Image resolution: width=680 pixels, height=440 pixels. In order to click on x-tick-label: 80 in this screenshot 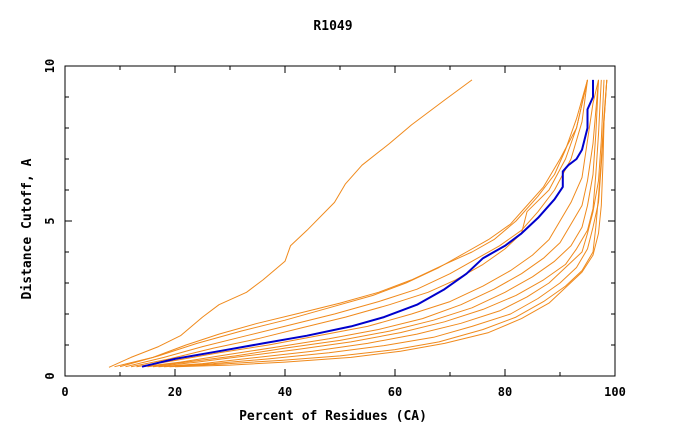, I will do `click(505, 392)`.